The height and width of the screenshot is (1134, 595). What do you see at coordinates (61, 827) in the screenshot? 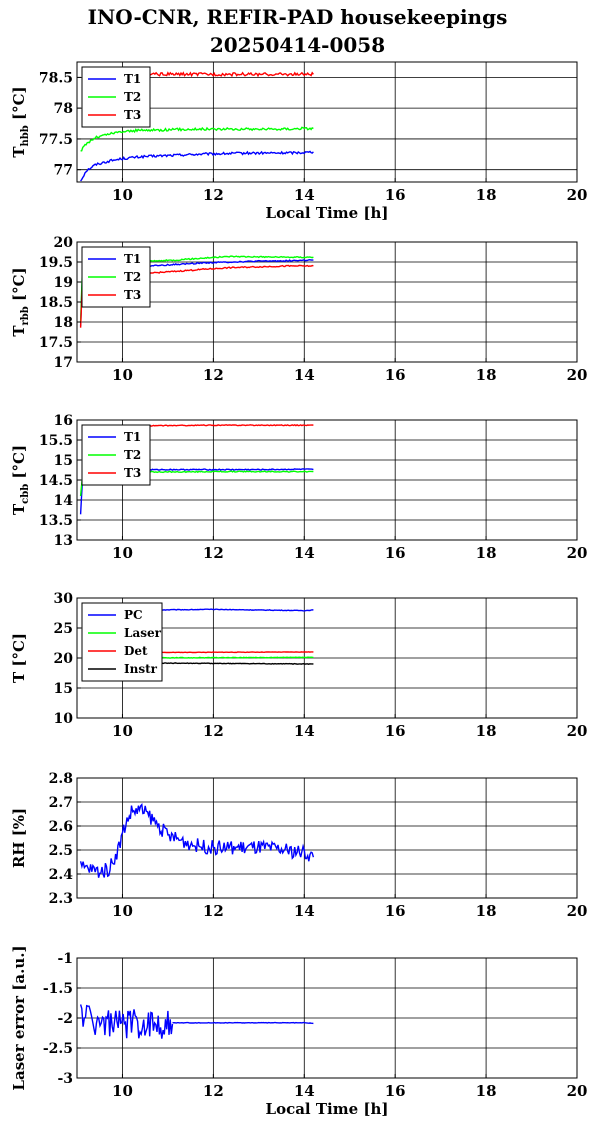
I see `y-tick-label: 2.6` at bounding box center [61, 827].